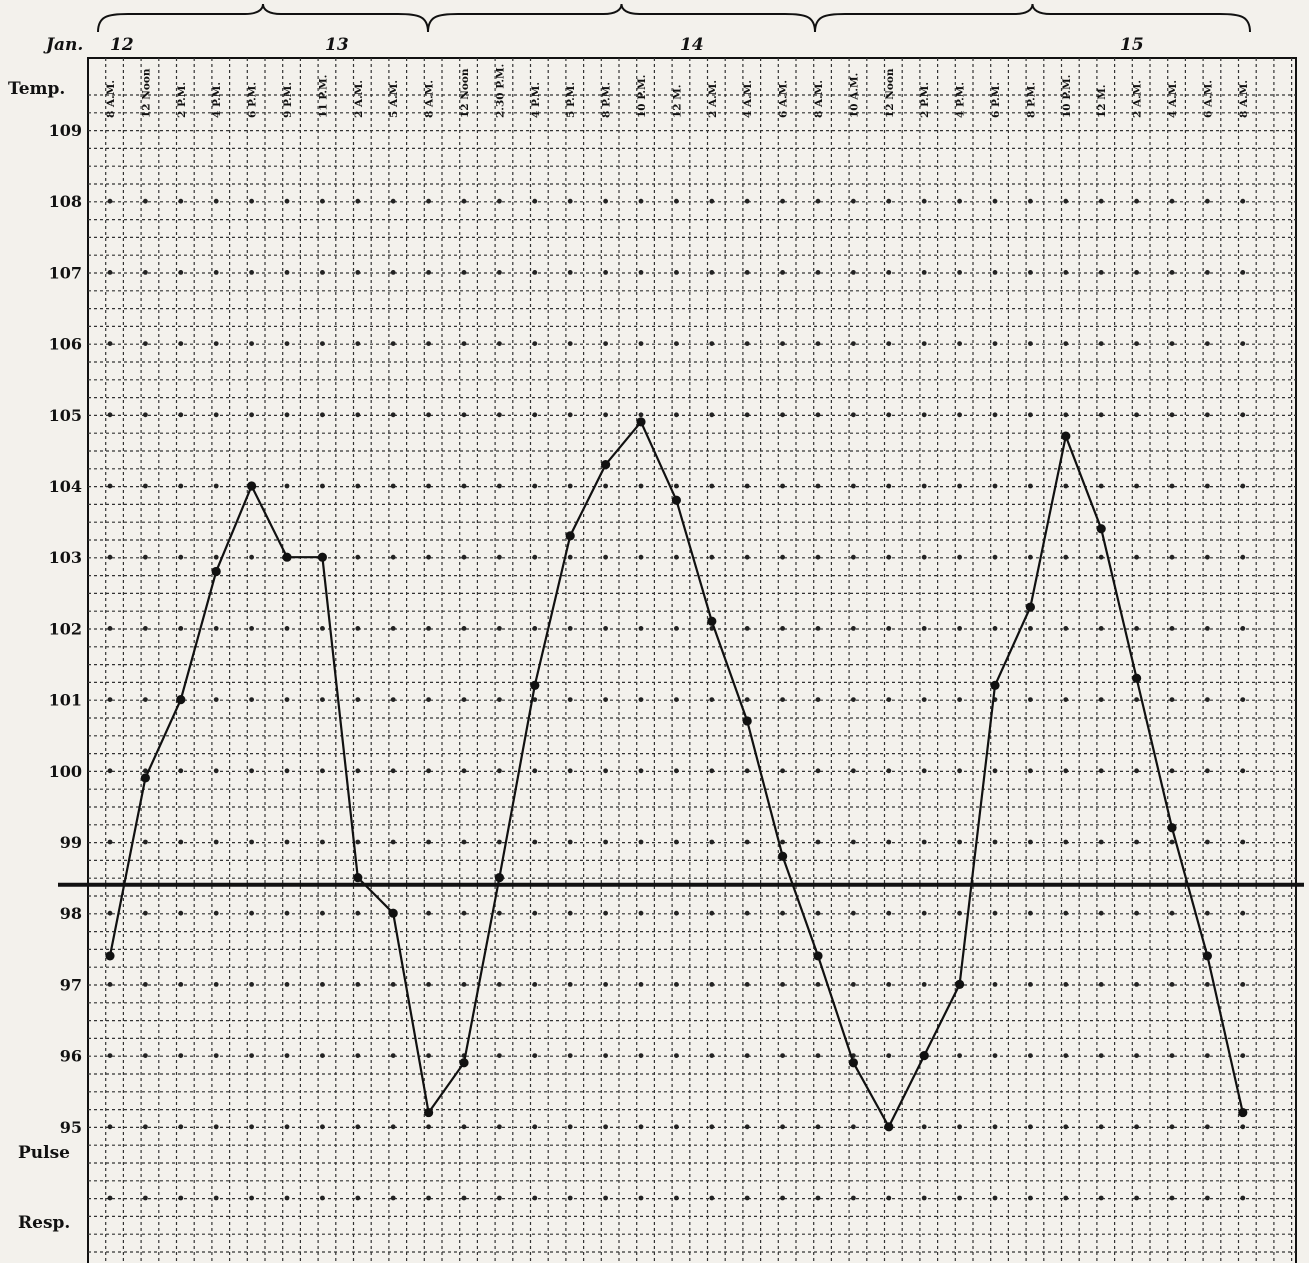 This screenshot has width=1309, height=1263. Describe the element at coordinates (642, 96) in the screenshot. I see `time-label: 10 P.M.` at that location.